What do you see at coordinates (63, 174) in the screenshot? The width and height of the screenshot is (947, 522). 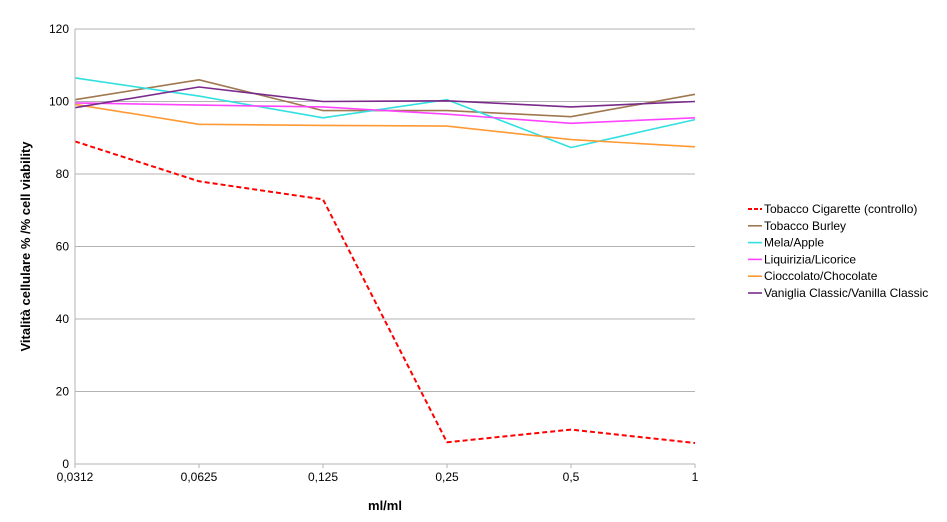 I see `y-tick-label: 80` at bounding box center [63, 174].